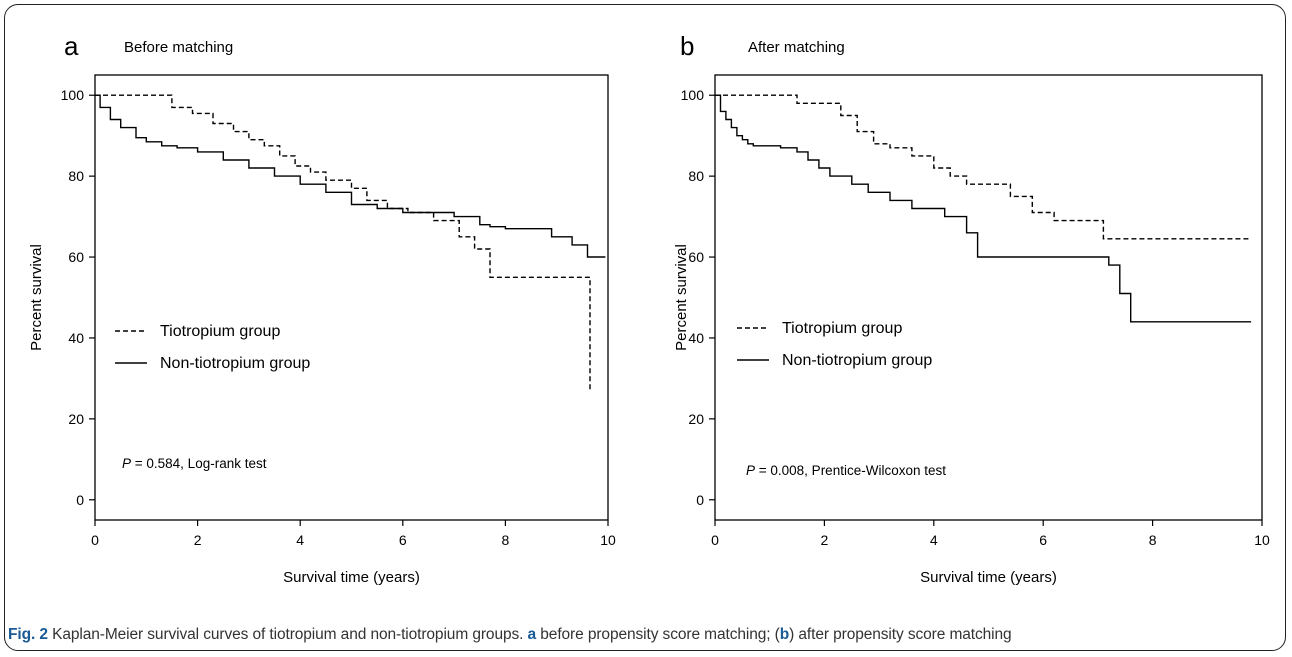 Image resolution: width=1292 pixels, height=657 pixels. What do you see at coordinates (784, 634) in the screenshot?
I see `caption-bold-b: b` at bounding box center [784, 634].